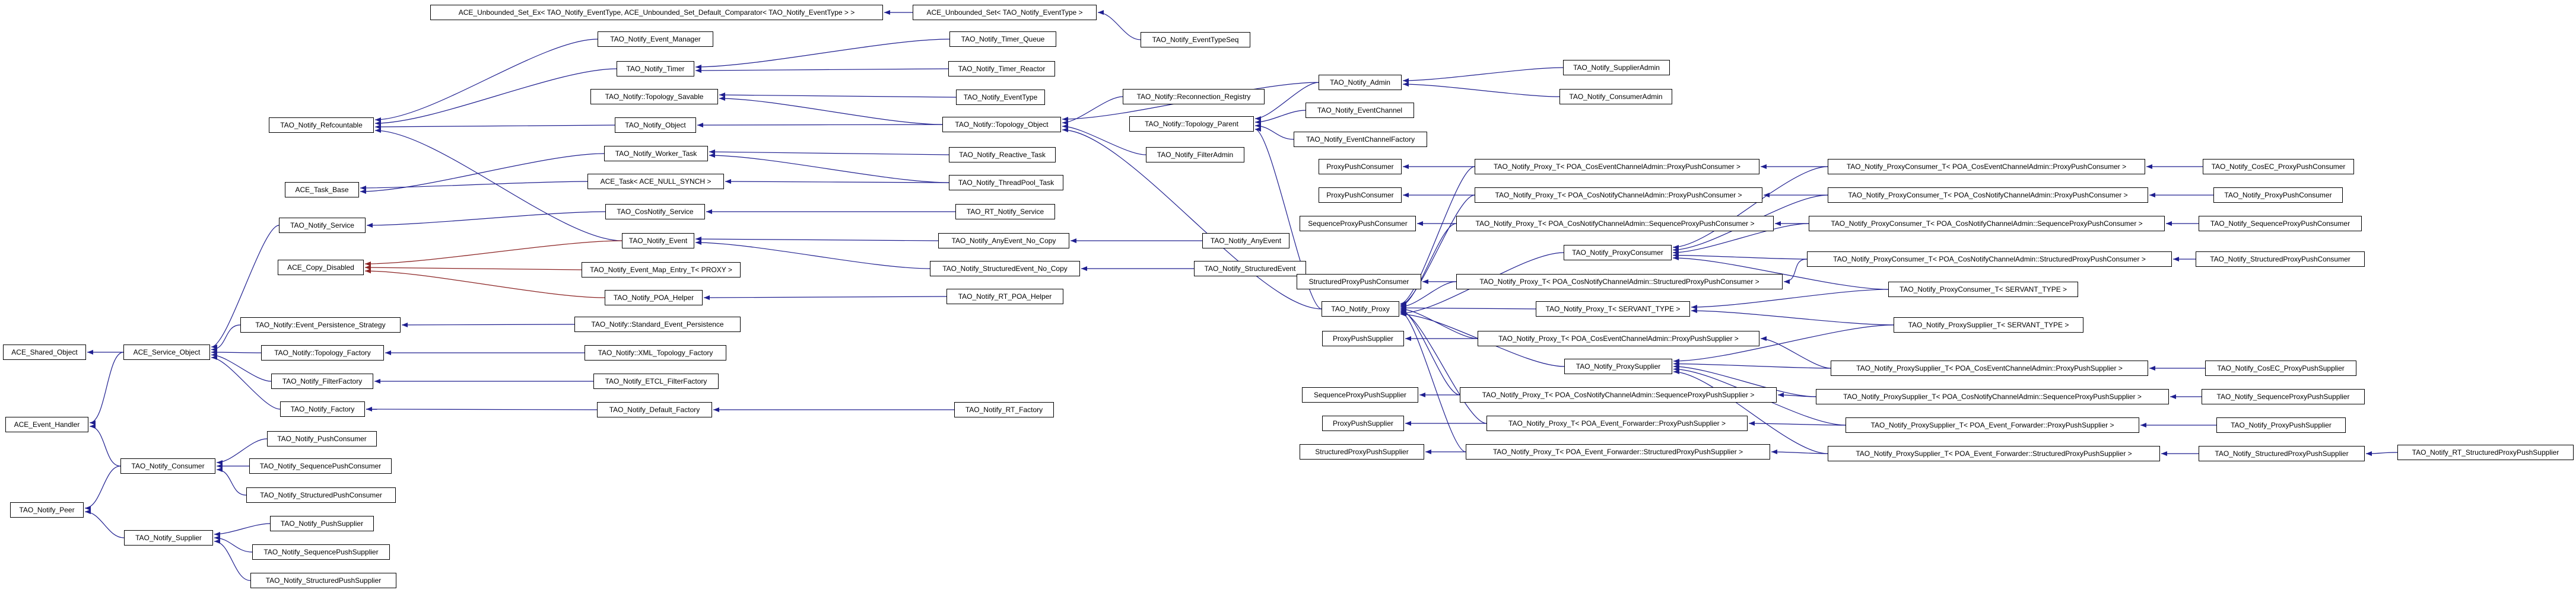  What do you see at coordinates (1001, 124) in the screenshot?
I see `class-node-topology_object: TAO_Notify::Topology_Object` at bounding box center [1001, 124].